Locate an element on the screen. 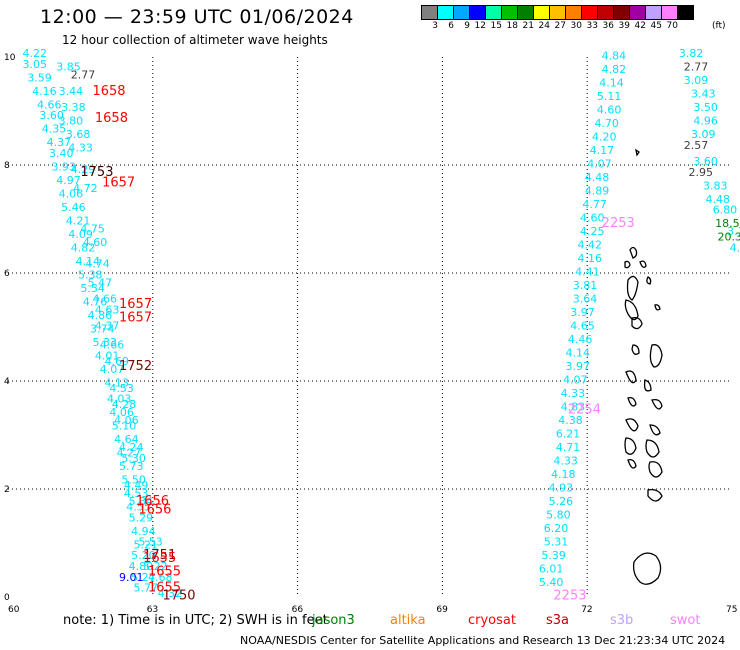  pass-time-label: 1657 is located at coordinates (135, 318).